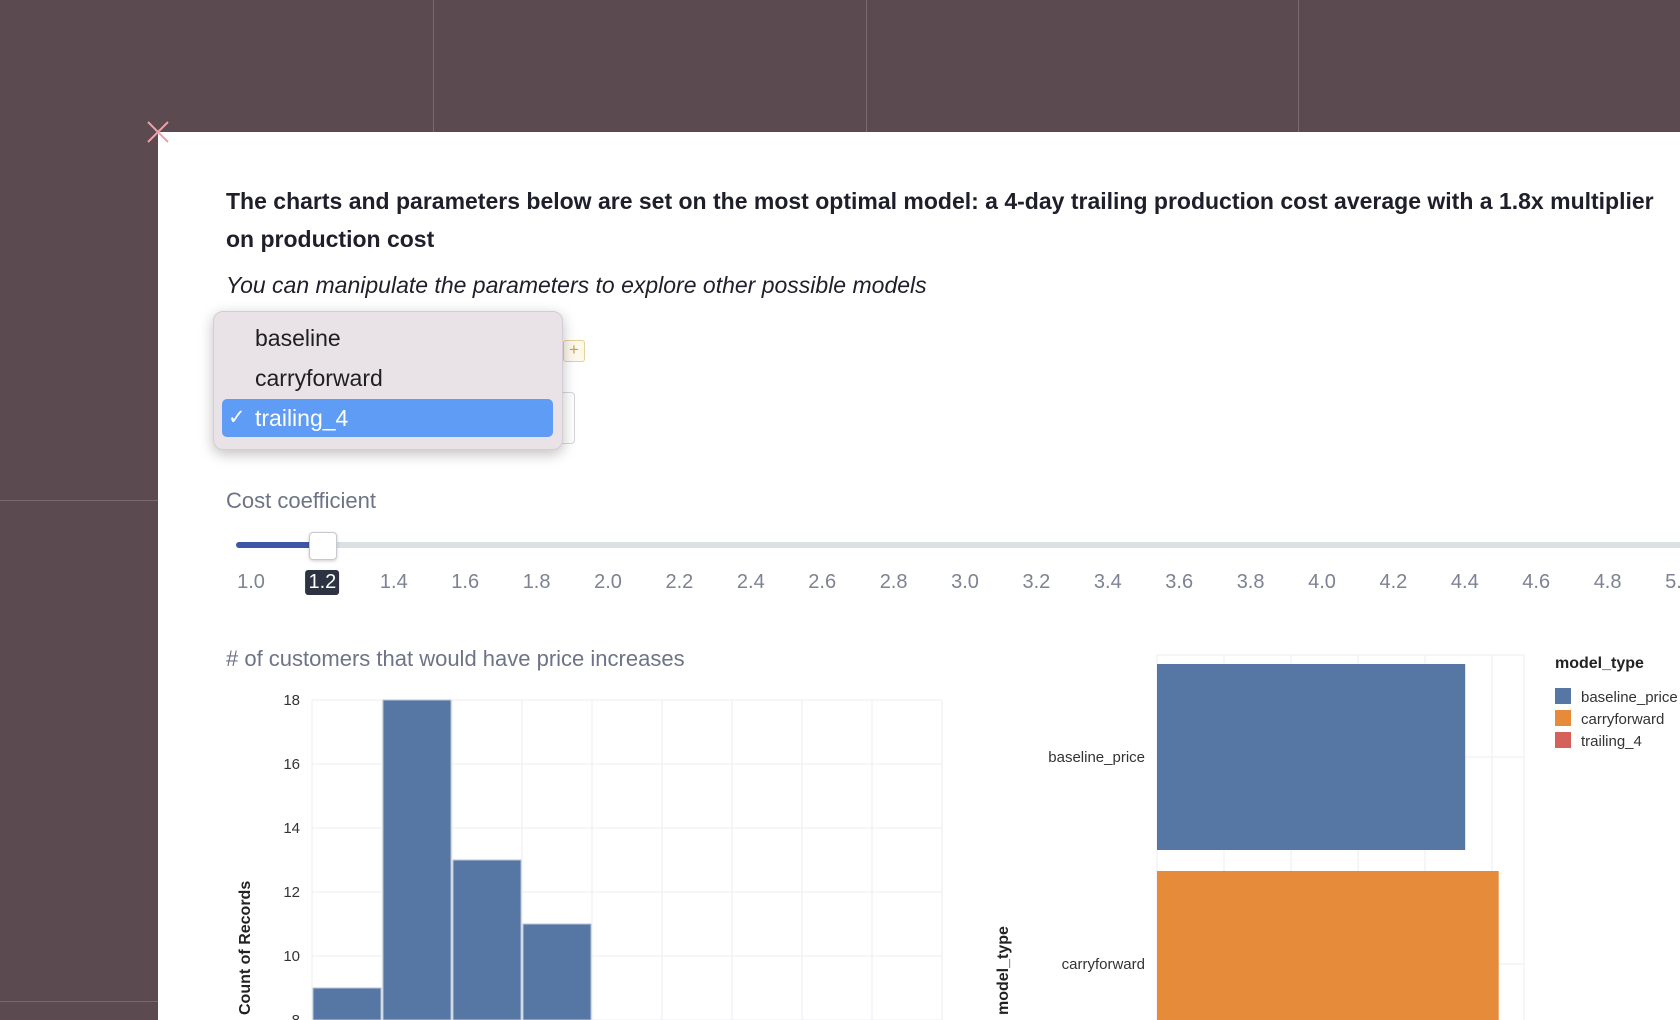 The image size is (1680, 1020). What do you see at coordinates (1611, 741) in the screenshot?
I see `legend-entry: trailing_4` at bounding box center [1611, 741].